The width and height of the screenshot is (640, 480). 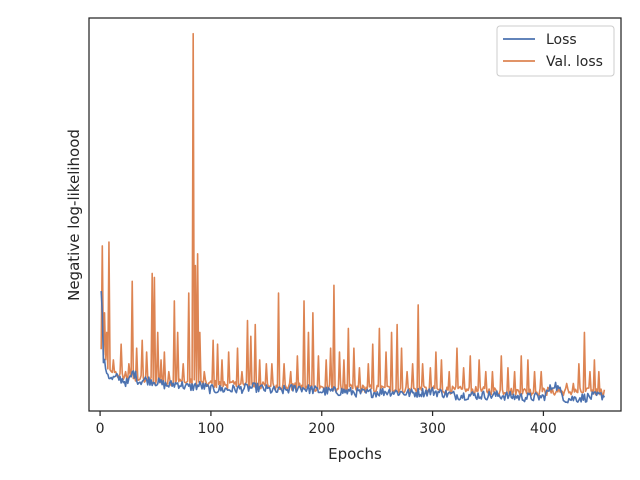 What do you see at coordinates (100, 429) in the screenshot?
I see `x-tick-label: 0` at bounding box center [100, 429].